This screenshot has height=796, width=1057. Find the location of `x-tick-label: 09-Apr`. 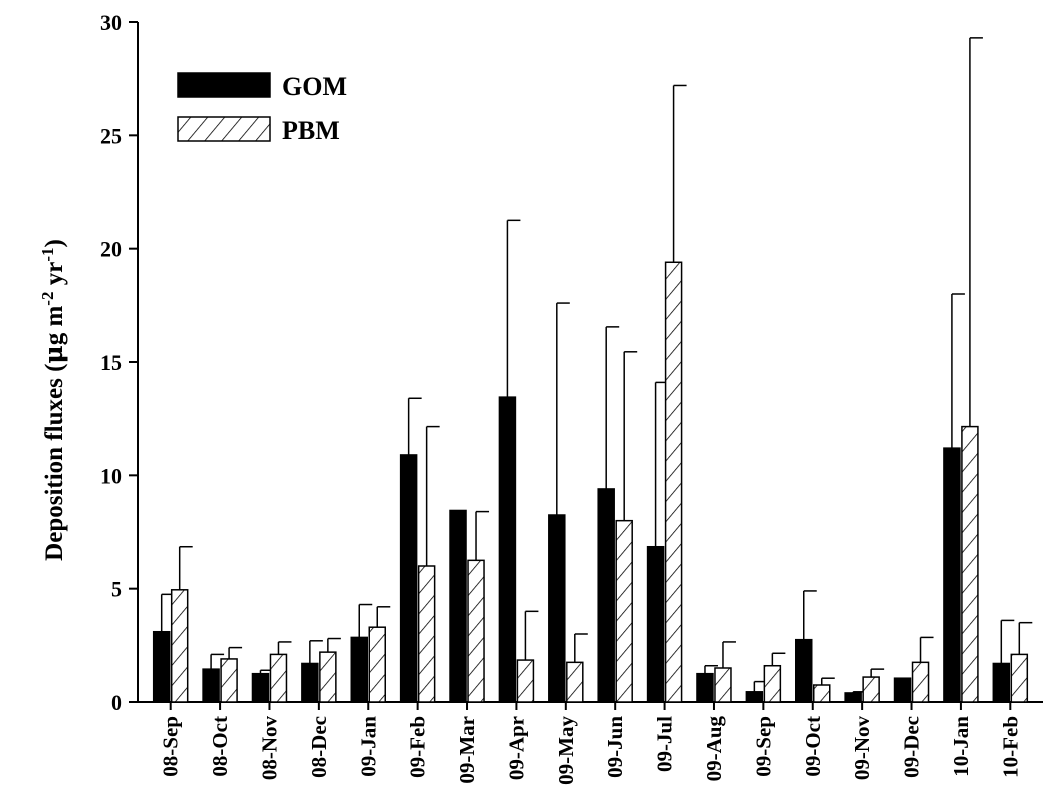

x-tick-label: 09-Apr is located at coordinates (516, 748).